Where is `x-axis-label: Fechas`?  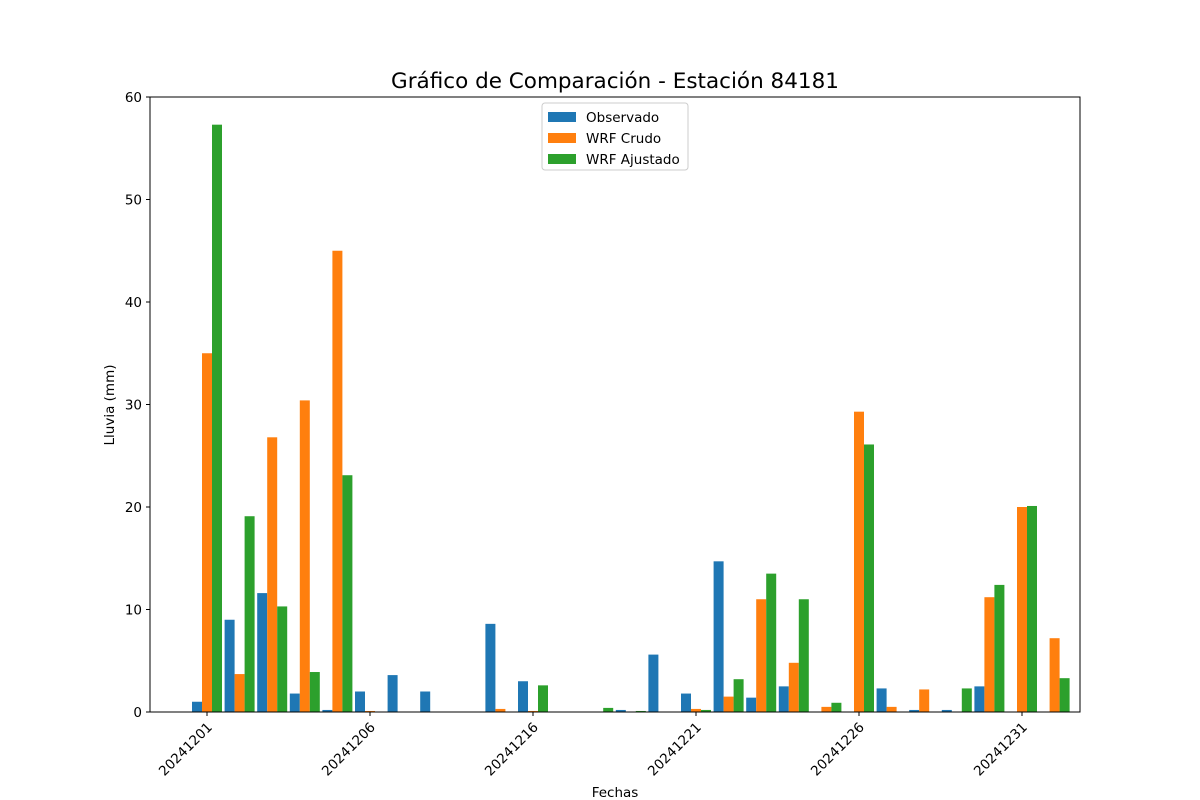 x-axis-label: Fechas is located at coordinates (615, 792).